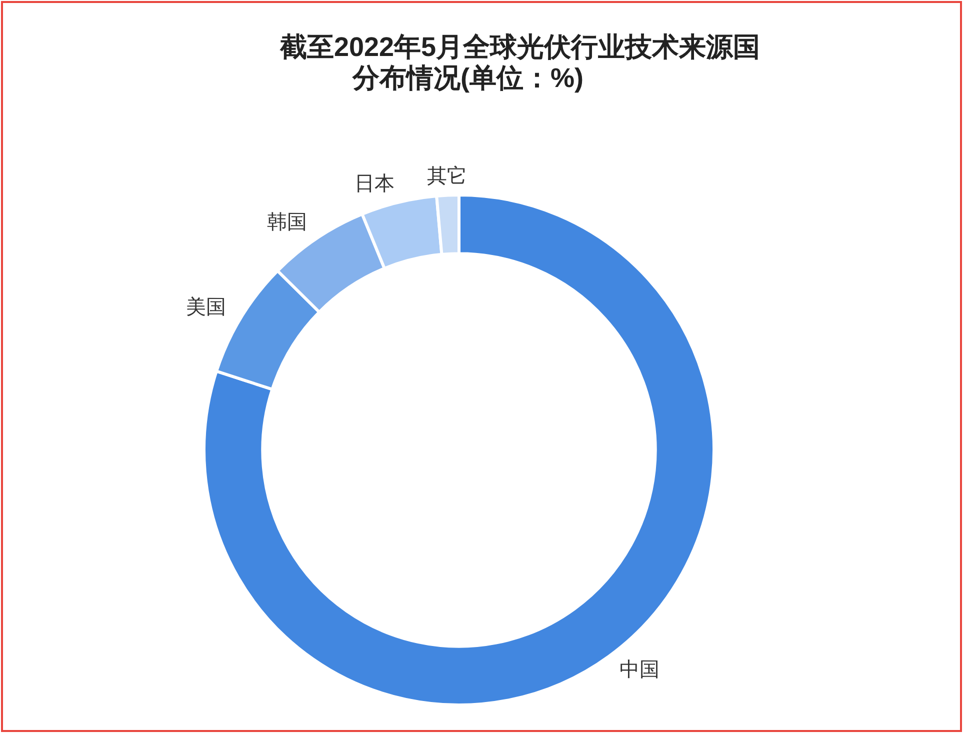 This screenshot has height=733, width=963. What do you see at coordinates (519, 62) in the screenshot?
I see `chart-title: 截至2022年5月全球光伏行业技术来源国分布情况(单位：%)` at bounding box center [519, 62].